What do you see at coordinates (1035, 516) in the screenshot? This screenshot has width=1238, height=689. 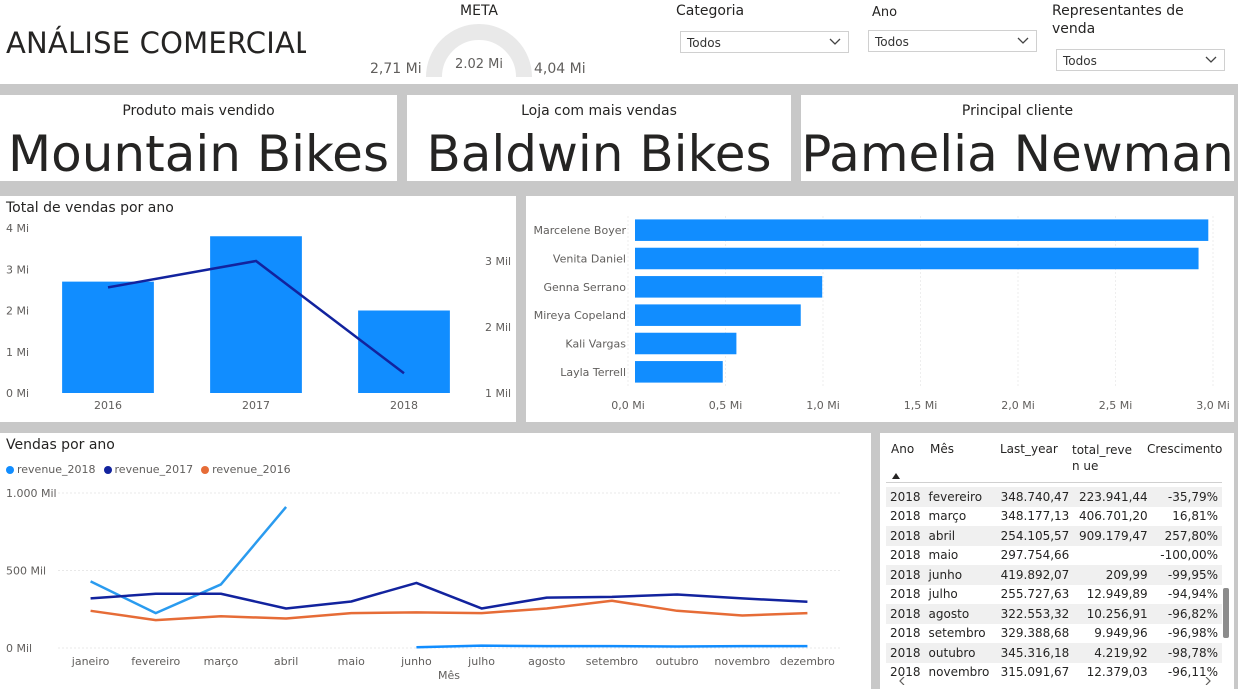 I see `table-cell: 348.177,13` at bounding box center [1035, 516].